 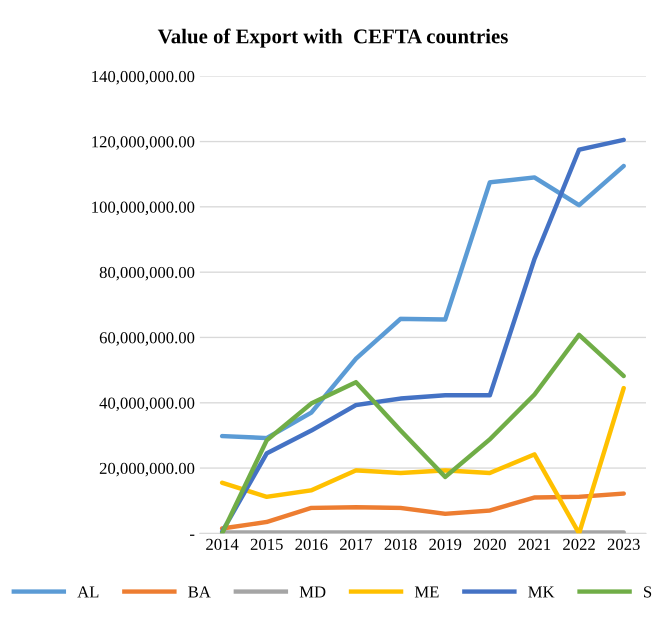 What do you see at coordinates (579, 544) in the screenshot?
I see `x-tick-label: 2022` at bounding box center [579, 544].